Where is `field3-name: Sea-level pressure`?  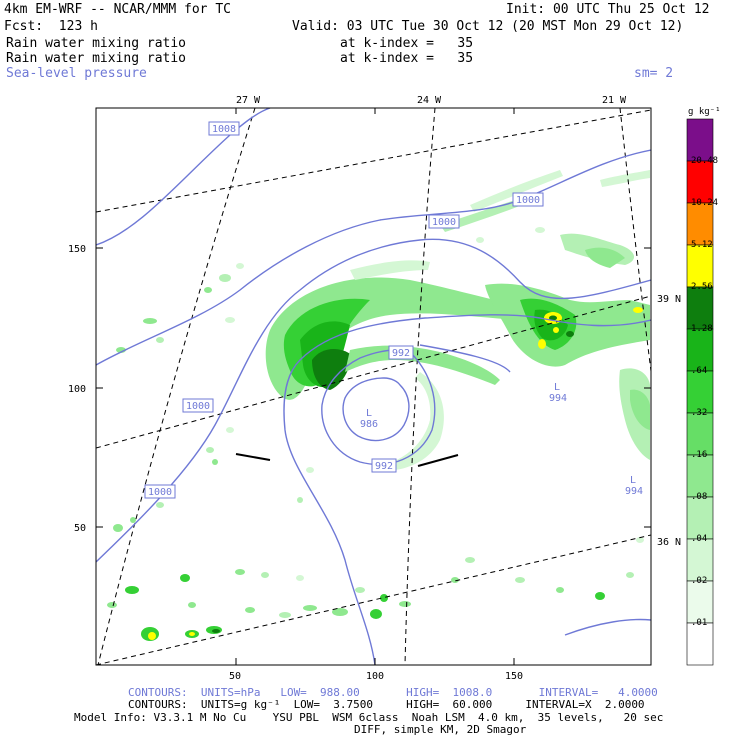 field3-name: Sea-level pressure is located at coordinates (76, 73).